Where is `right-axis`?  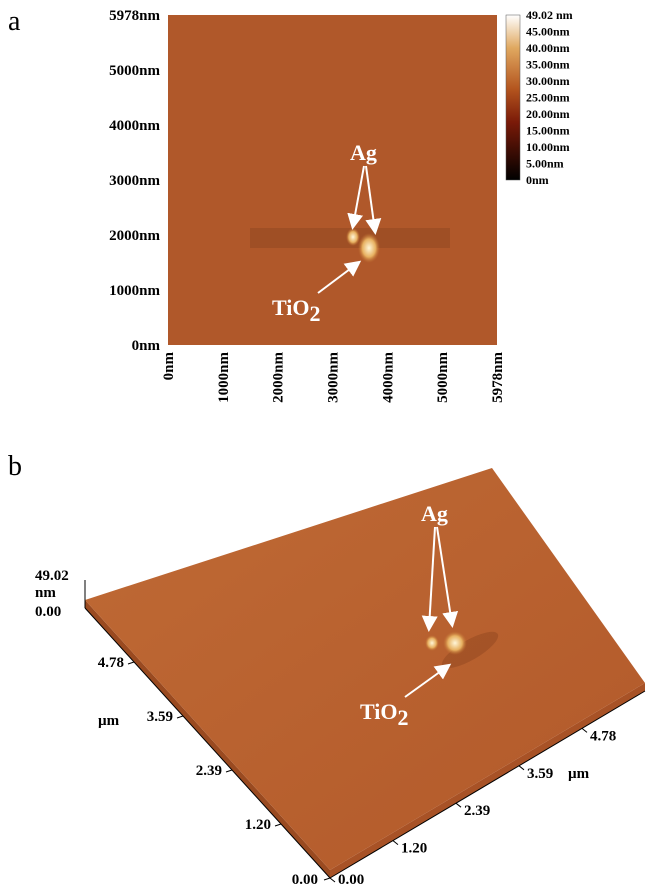 right-axis is located at coordinates (487, 784).